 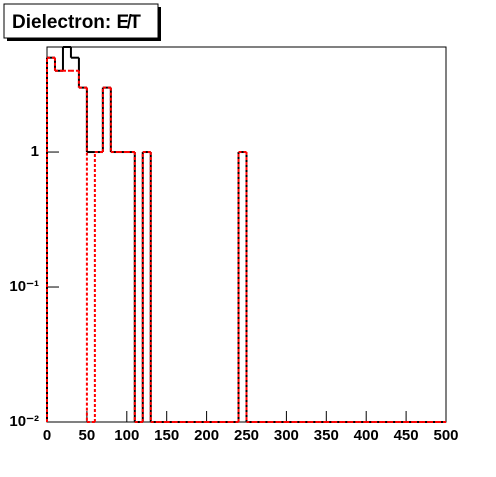 What do you see at coordinates (366, 435) in the screenshot?
I see `x-tick-label: 400` at bounding box center [366, 435].